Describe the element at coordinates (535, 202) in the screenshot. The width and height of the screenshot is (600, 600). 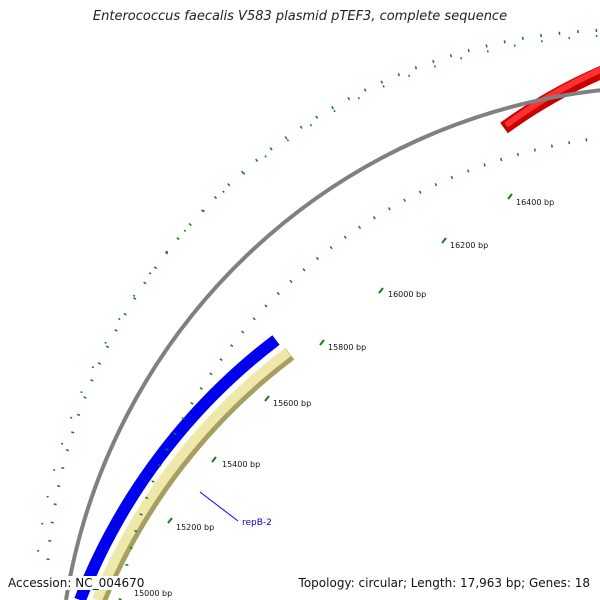
I see `bp-tick-label: 16400 bp` at that location.